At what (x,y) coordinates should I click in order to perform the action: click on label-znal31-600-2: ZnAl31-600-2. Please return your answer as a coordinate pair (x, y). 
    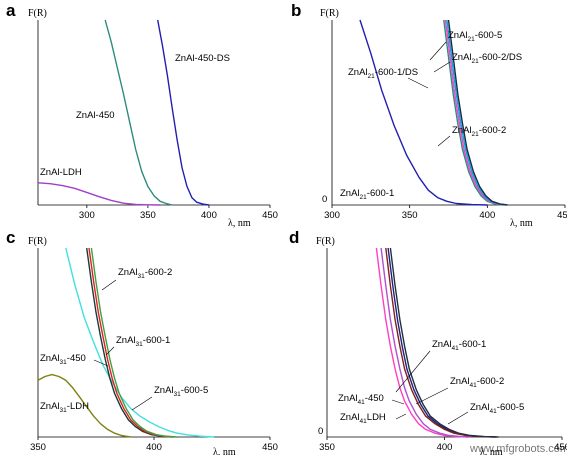
    Looking at the image, I should click on (145, 273).